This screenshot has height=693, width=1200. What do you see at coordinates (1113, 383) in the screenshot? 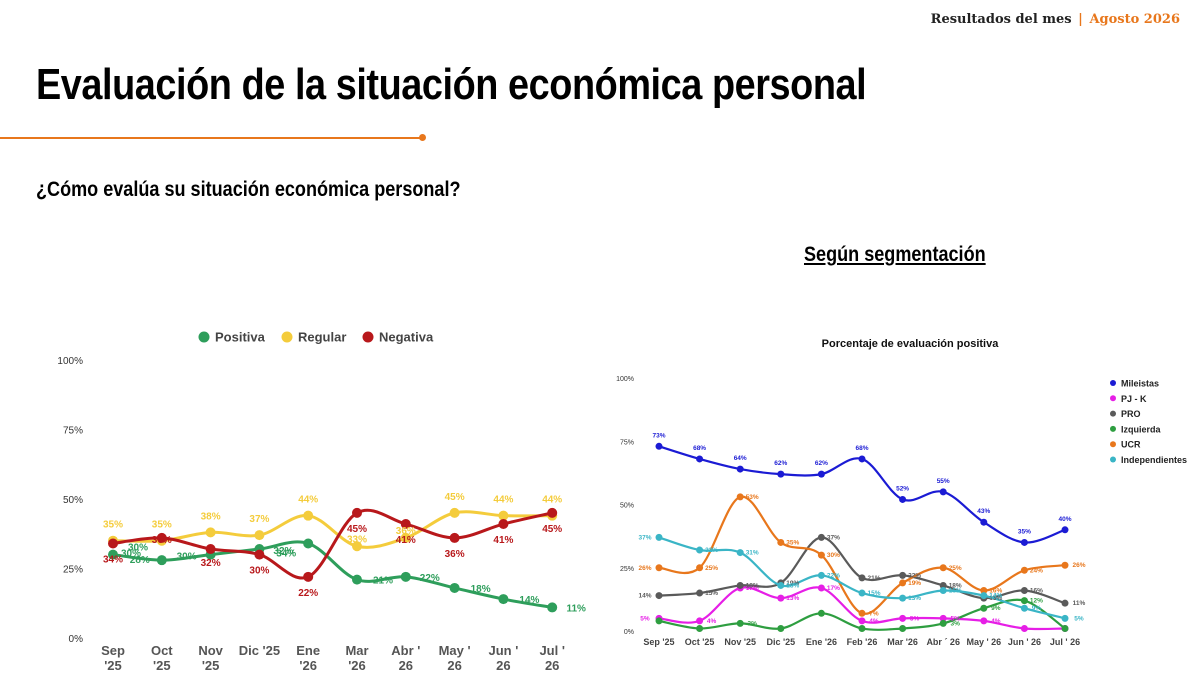
I see `legend-marker-mileistas` at bounding box center [1113, 383].